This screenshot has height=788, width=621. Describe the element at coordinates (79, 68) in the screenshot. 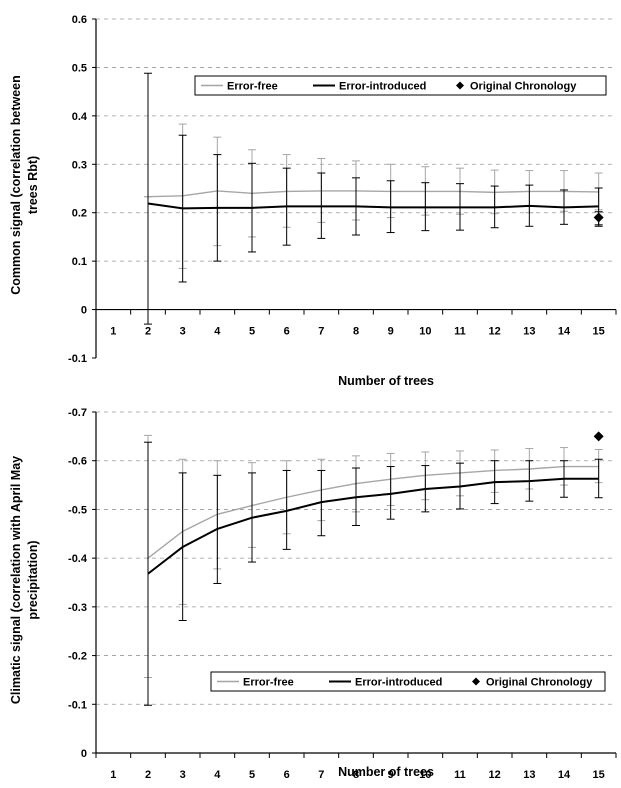

I see `y-tick-label: 0.5` at that location.